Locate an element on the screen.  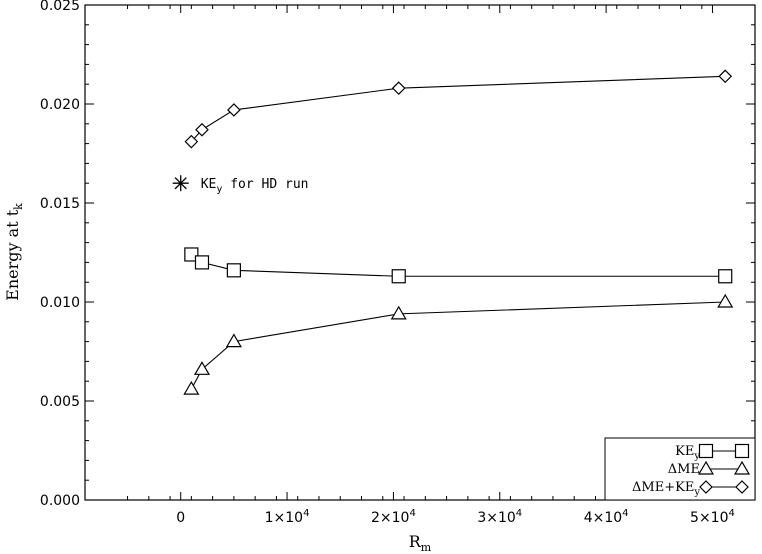
y-tick-label: 0.005 is located at coordinates (60, 402).